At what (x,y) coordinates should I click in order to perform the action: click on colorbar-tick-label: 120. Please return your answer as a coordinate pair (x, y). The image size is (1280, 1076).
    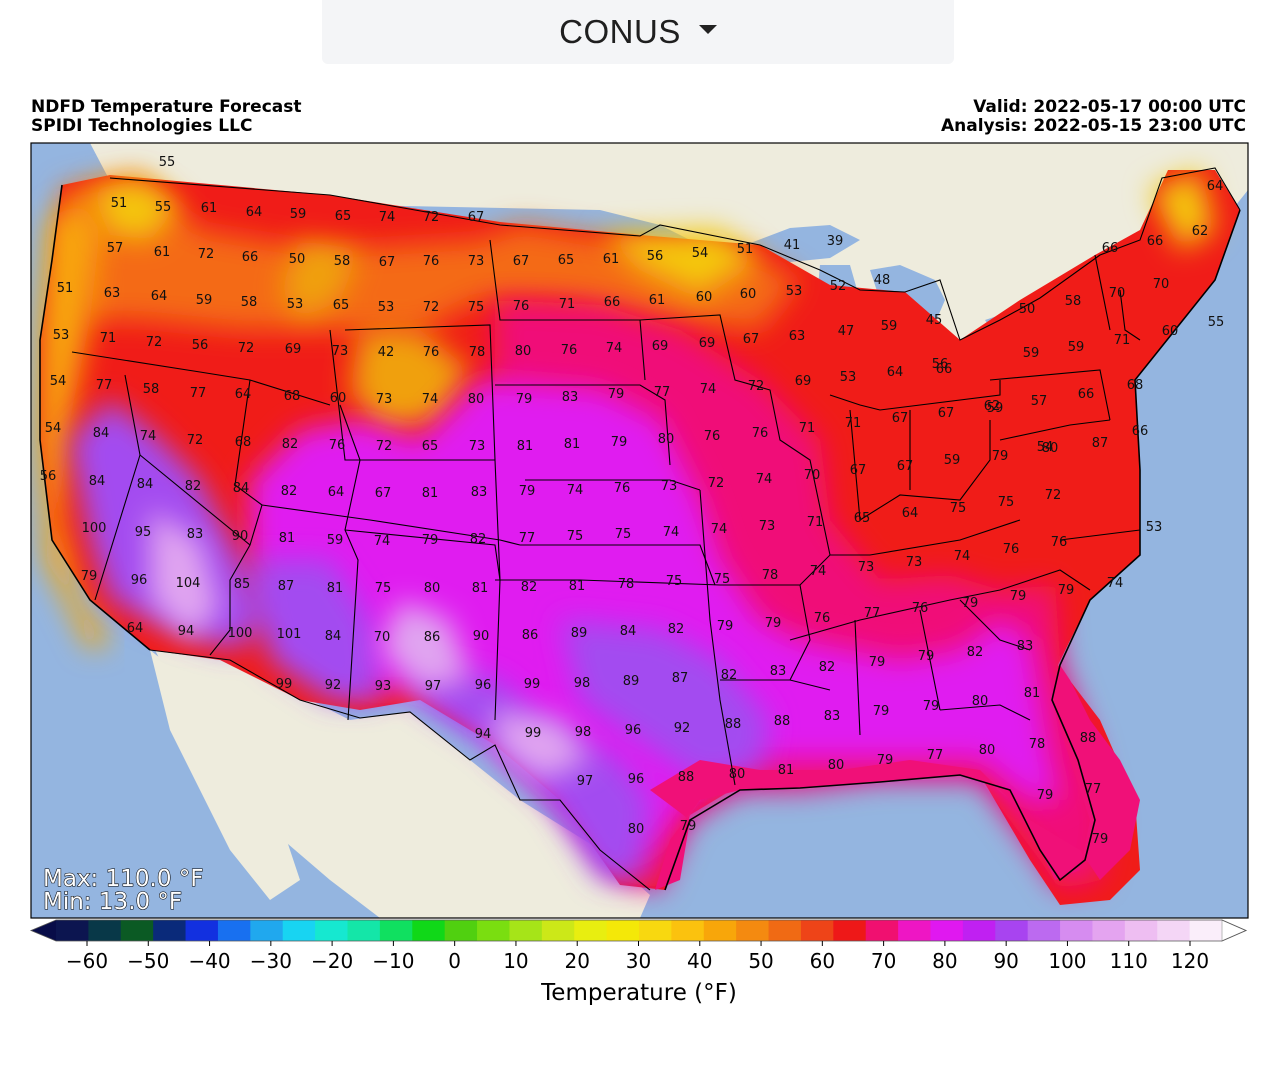
    Looking at the image, I should click on (1190, 961).